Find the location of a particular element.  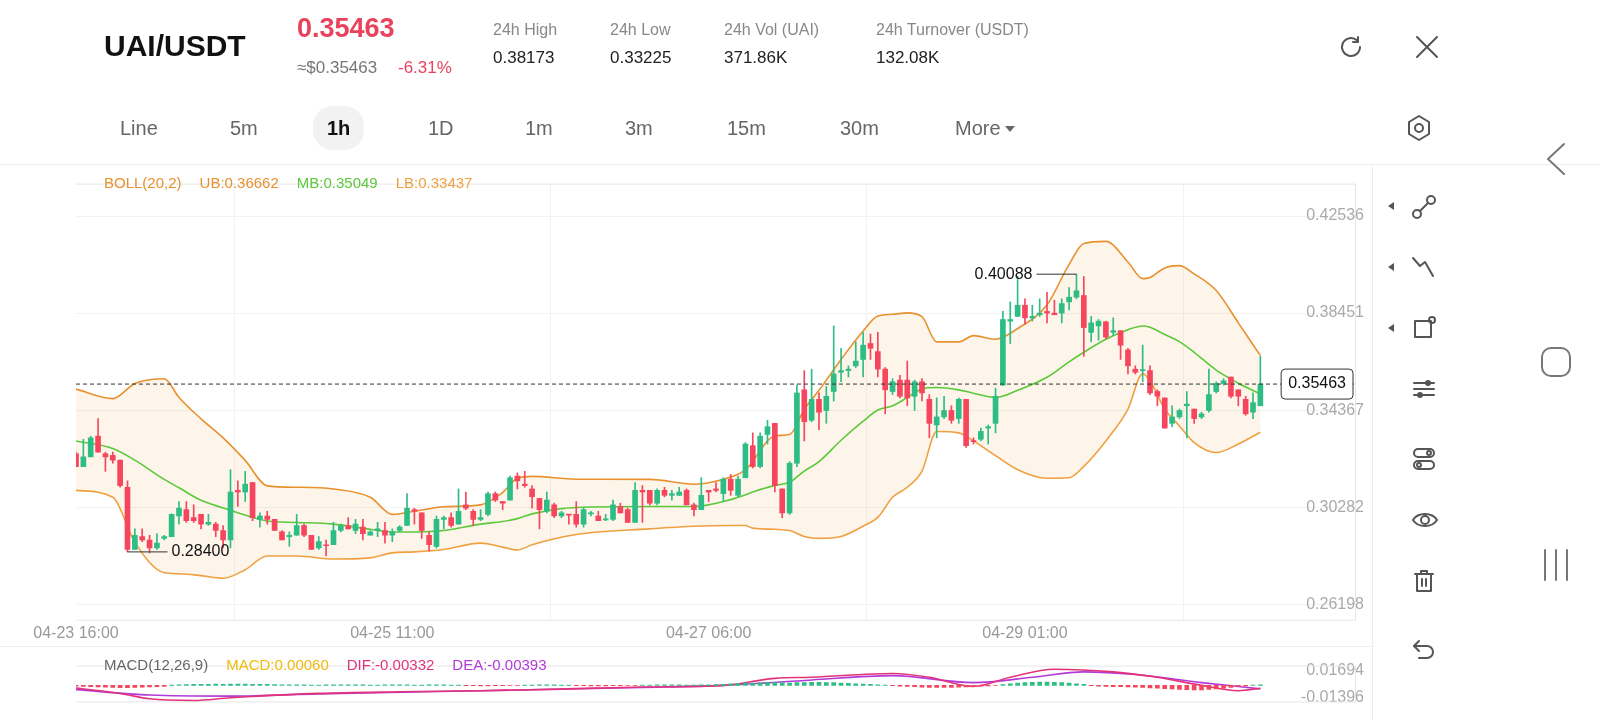

x-tick-label: 04-27 06:00 is located at coordinates (708, 632).